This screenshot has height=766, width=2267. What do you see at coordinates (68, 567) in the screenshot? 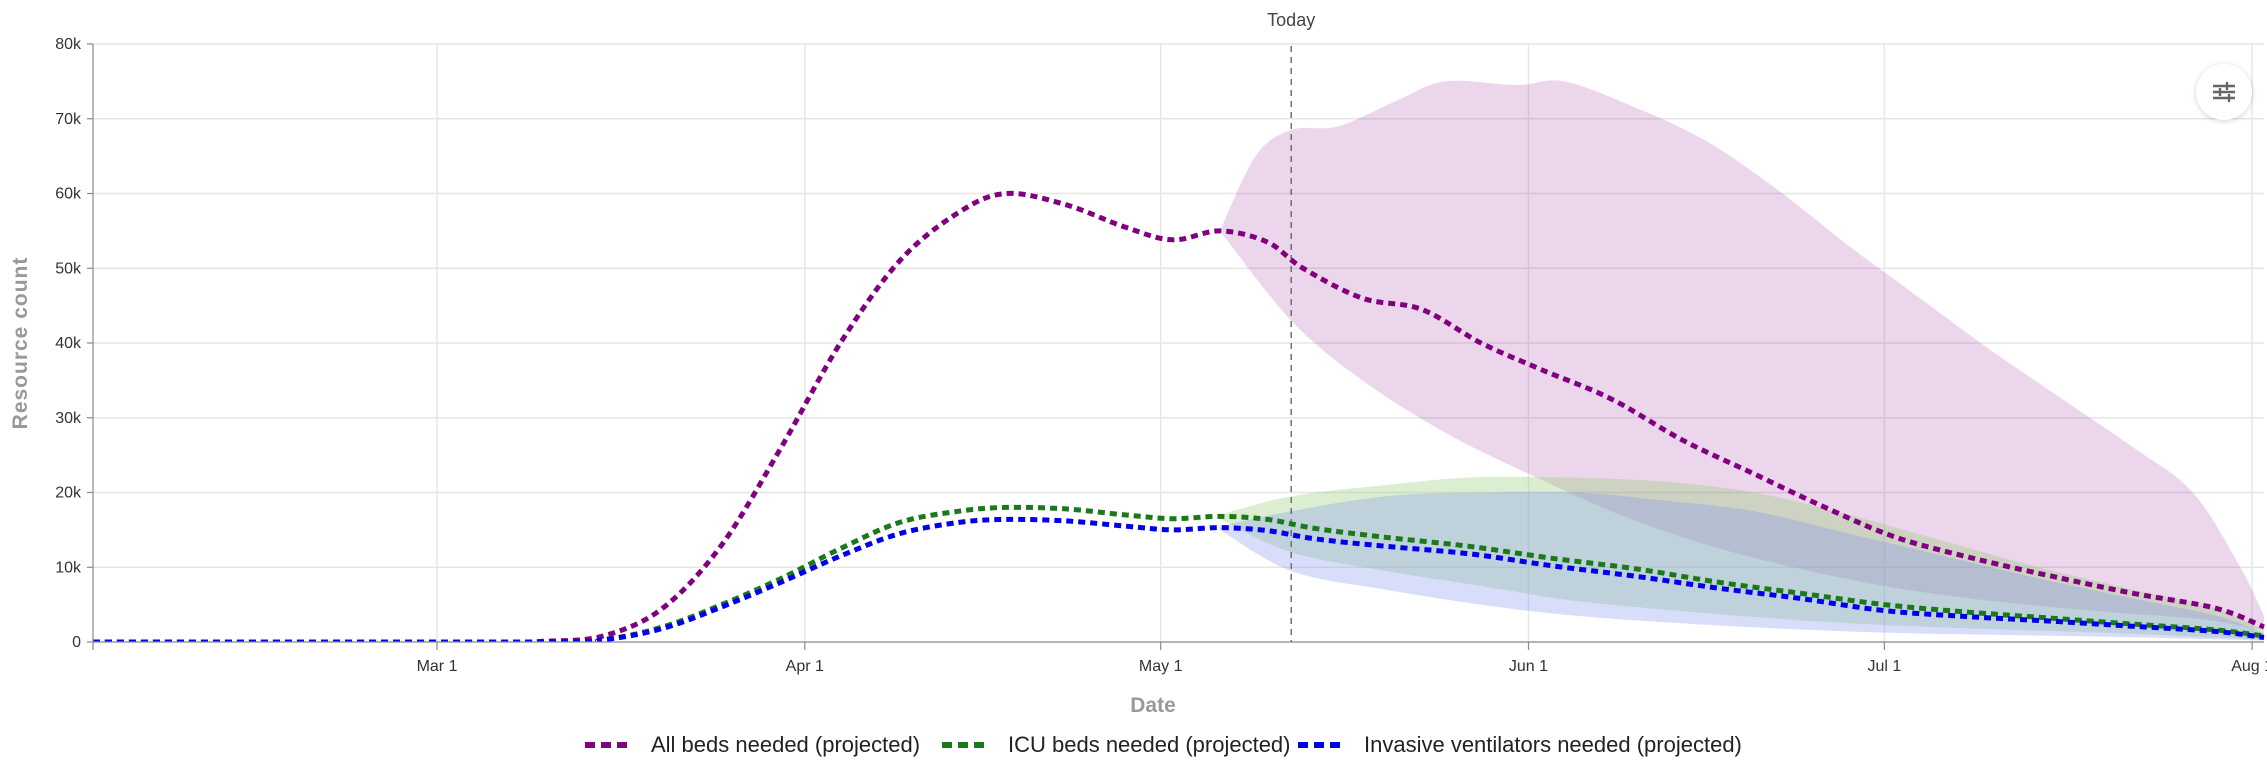
I see `y-tick-label: 10k` at bounding box center [68, 567].